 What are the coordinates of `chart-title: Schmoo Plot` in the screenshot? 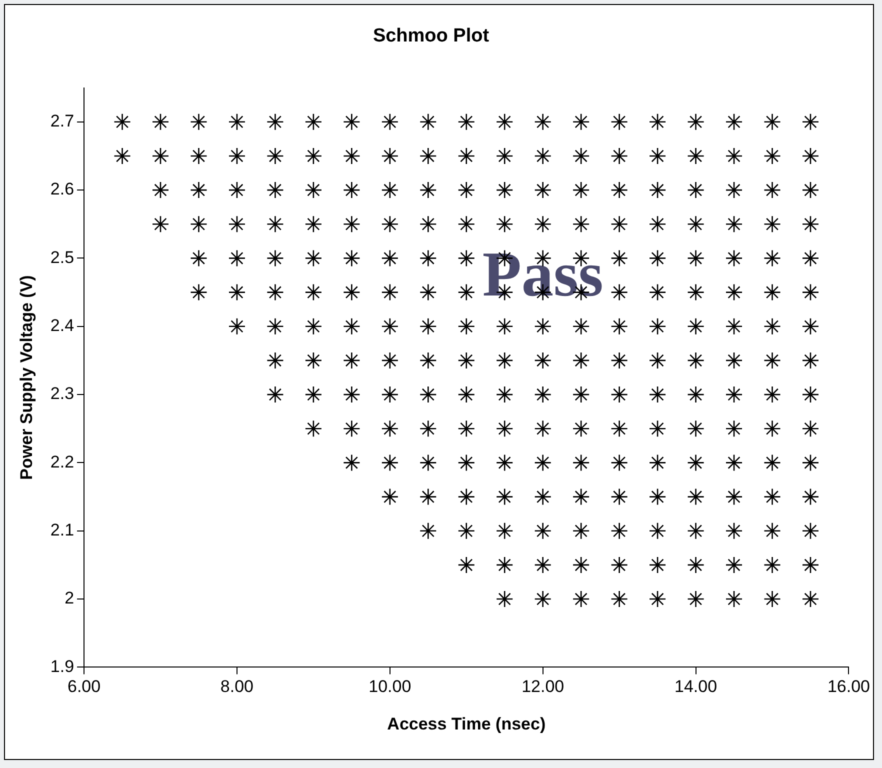 It's located at (431, 36).